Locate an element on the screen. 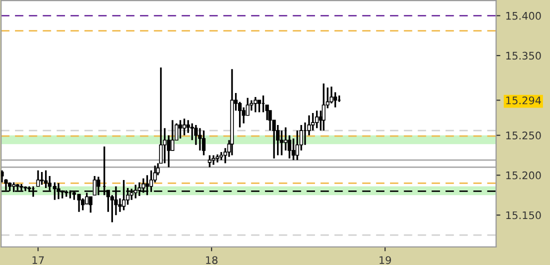  y-tick-label: 15.350 is located at coordinates (523, 56).